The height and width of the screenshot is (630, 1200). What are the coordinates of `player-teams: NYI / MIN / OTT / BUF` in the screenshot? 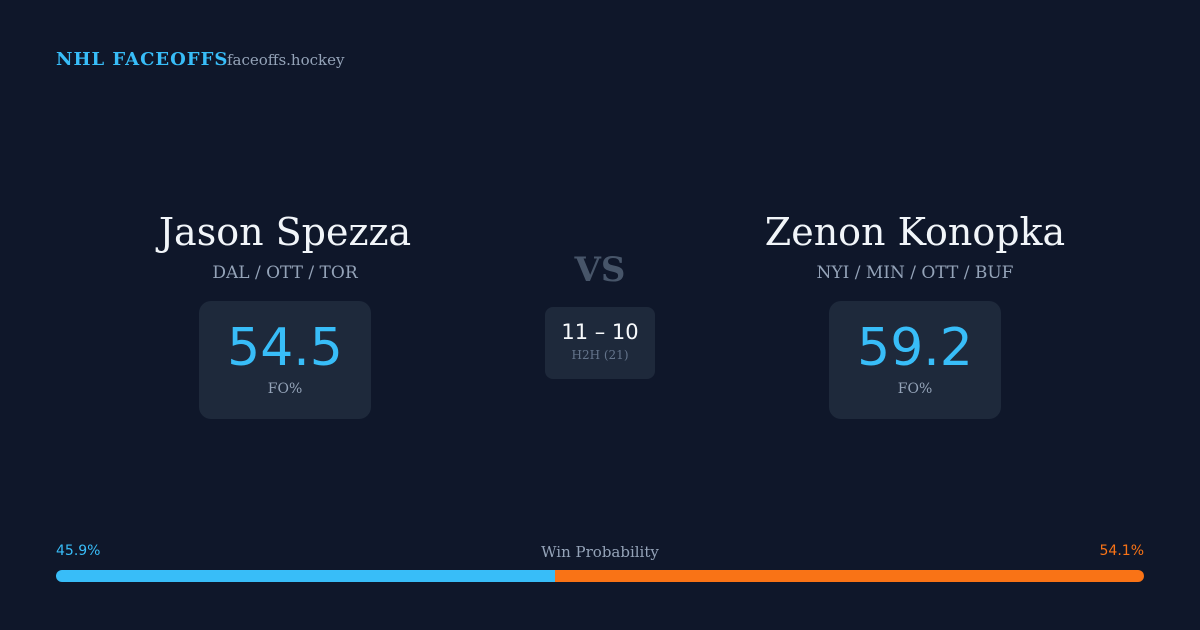 It's located at (915, 273).